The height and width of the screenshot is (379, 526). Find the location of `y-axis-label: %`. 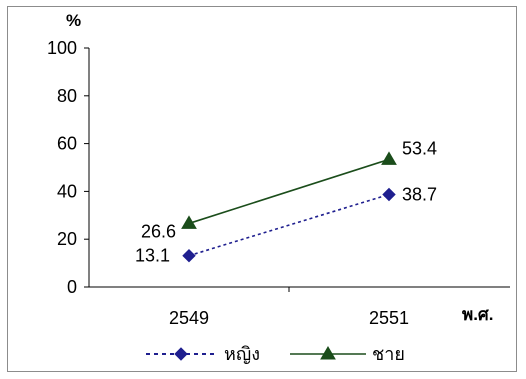

y-axis-label: % is located at coordinates (73, 20).